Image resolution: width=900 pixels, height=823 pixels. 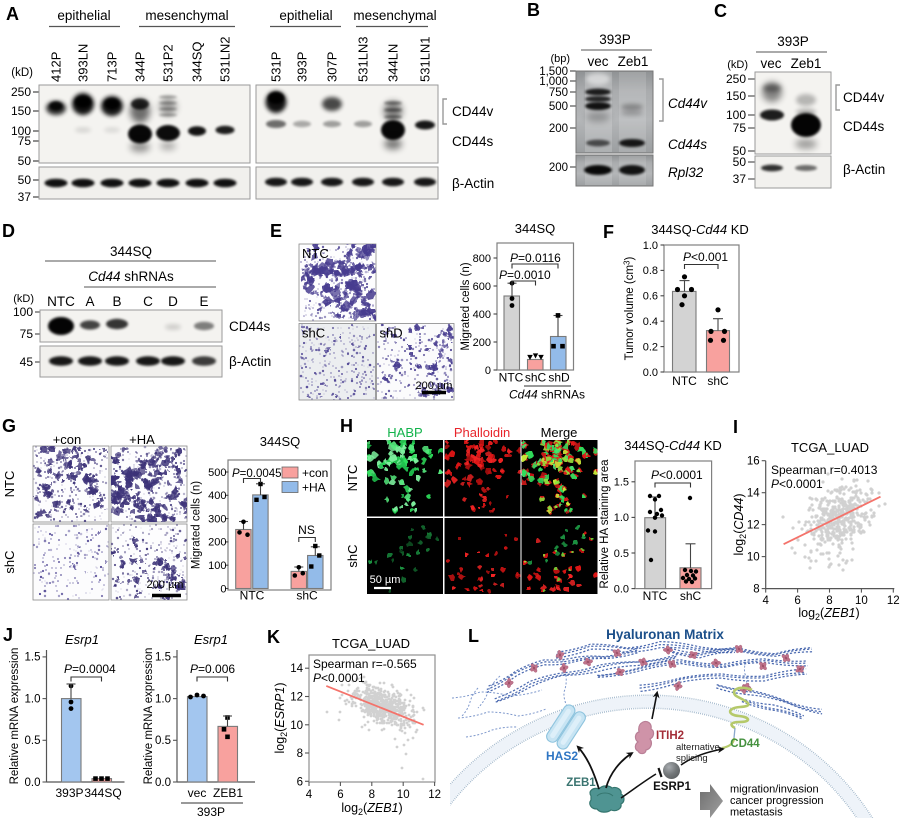 I want to click on svg-text: log2(ZEB1), so click(x=371, y=809).